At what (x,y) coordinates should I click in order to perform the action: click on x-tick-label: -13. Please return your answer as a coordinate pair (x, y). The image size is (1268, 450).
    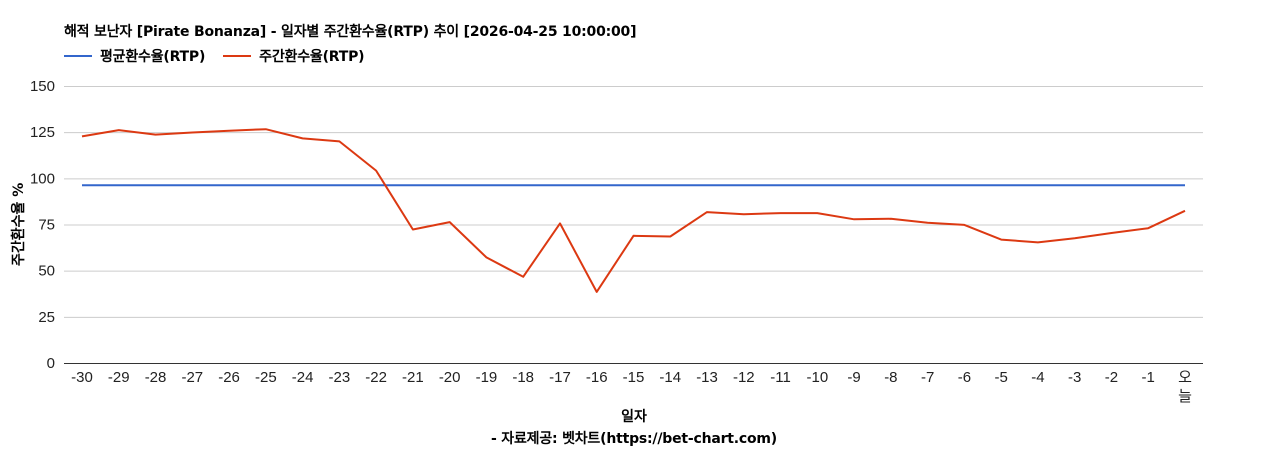
    Looking at the image, I should click on (707, 377).